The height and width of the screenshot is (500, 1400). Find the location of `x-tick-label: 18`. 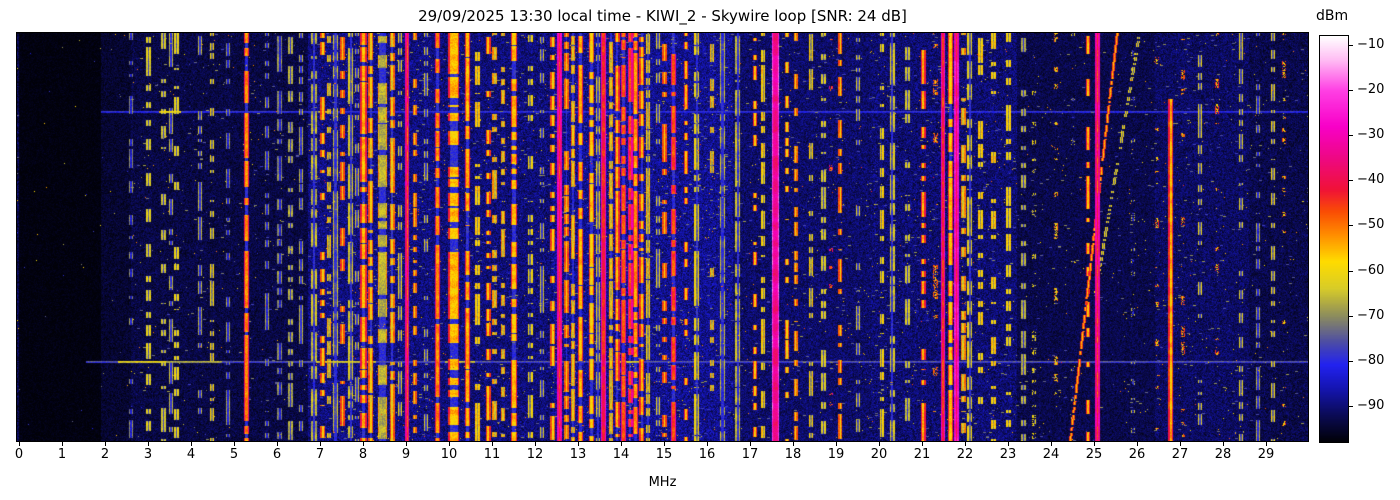

x-tick-label: 18 is located at coordinates (793, 454).